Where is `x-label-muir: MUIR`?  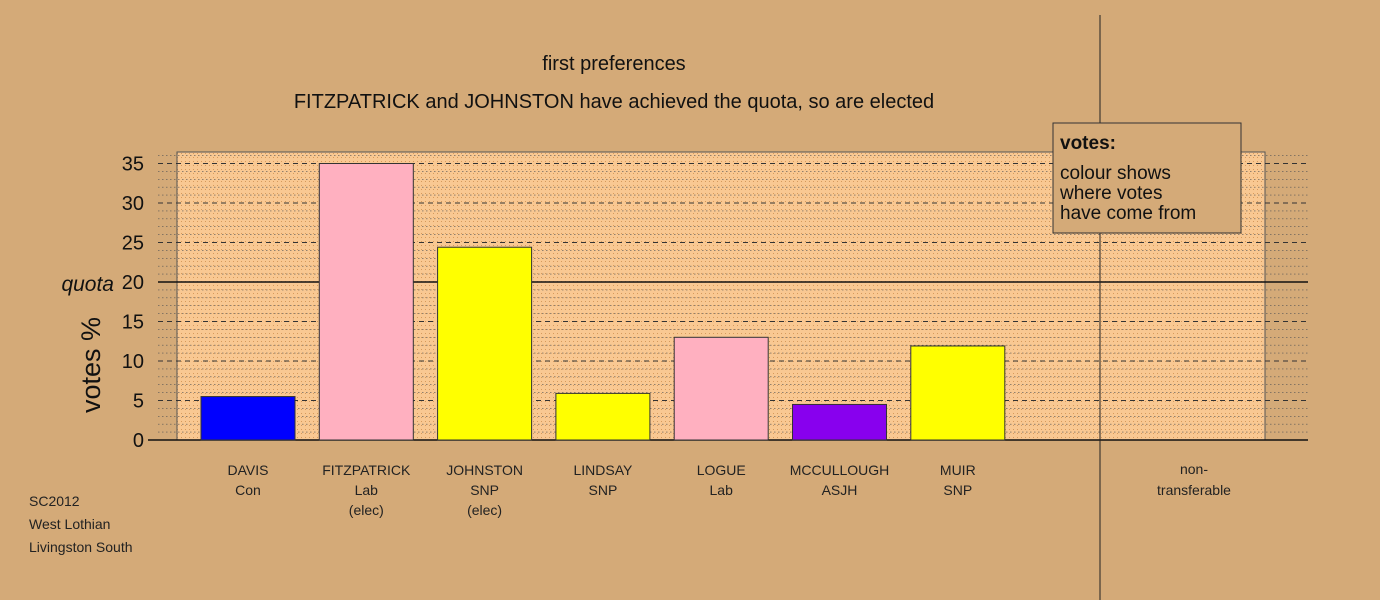
x-label-muir: MUIR is located at coordinates (958, 470).